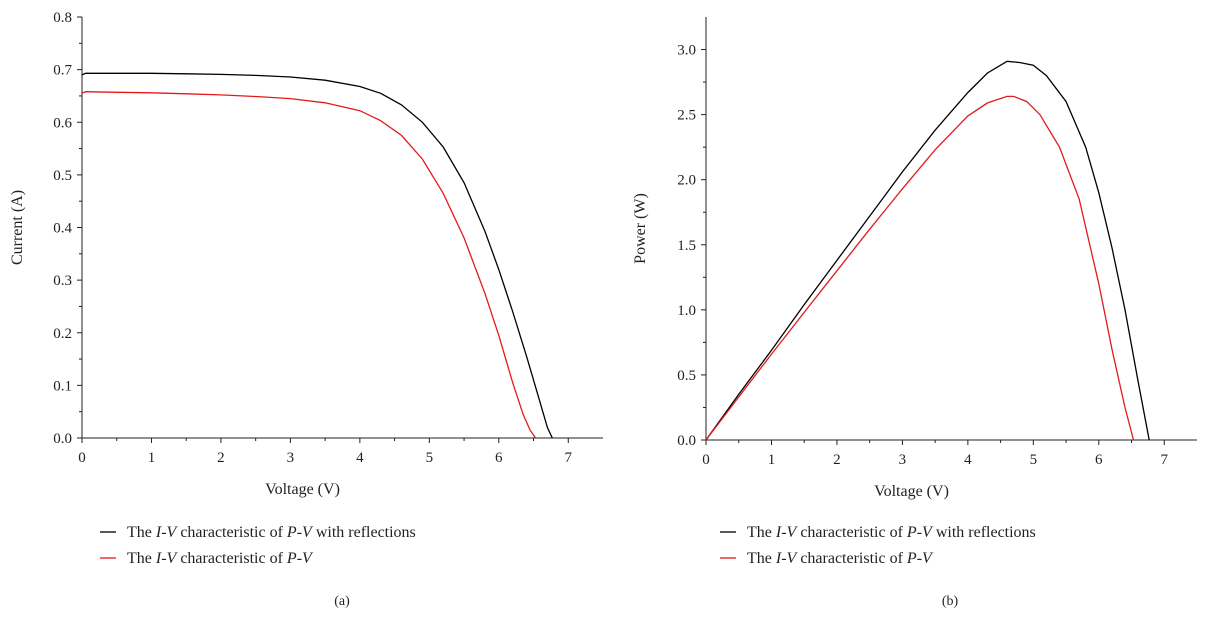 This screenshot has width=1226, height=620. Describe the element at coordinates (640, 228) in the screenshot. I see `y-axis-title: Power (W)` at that location.